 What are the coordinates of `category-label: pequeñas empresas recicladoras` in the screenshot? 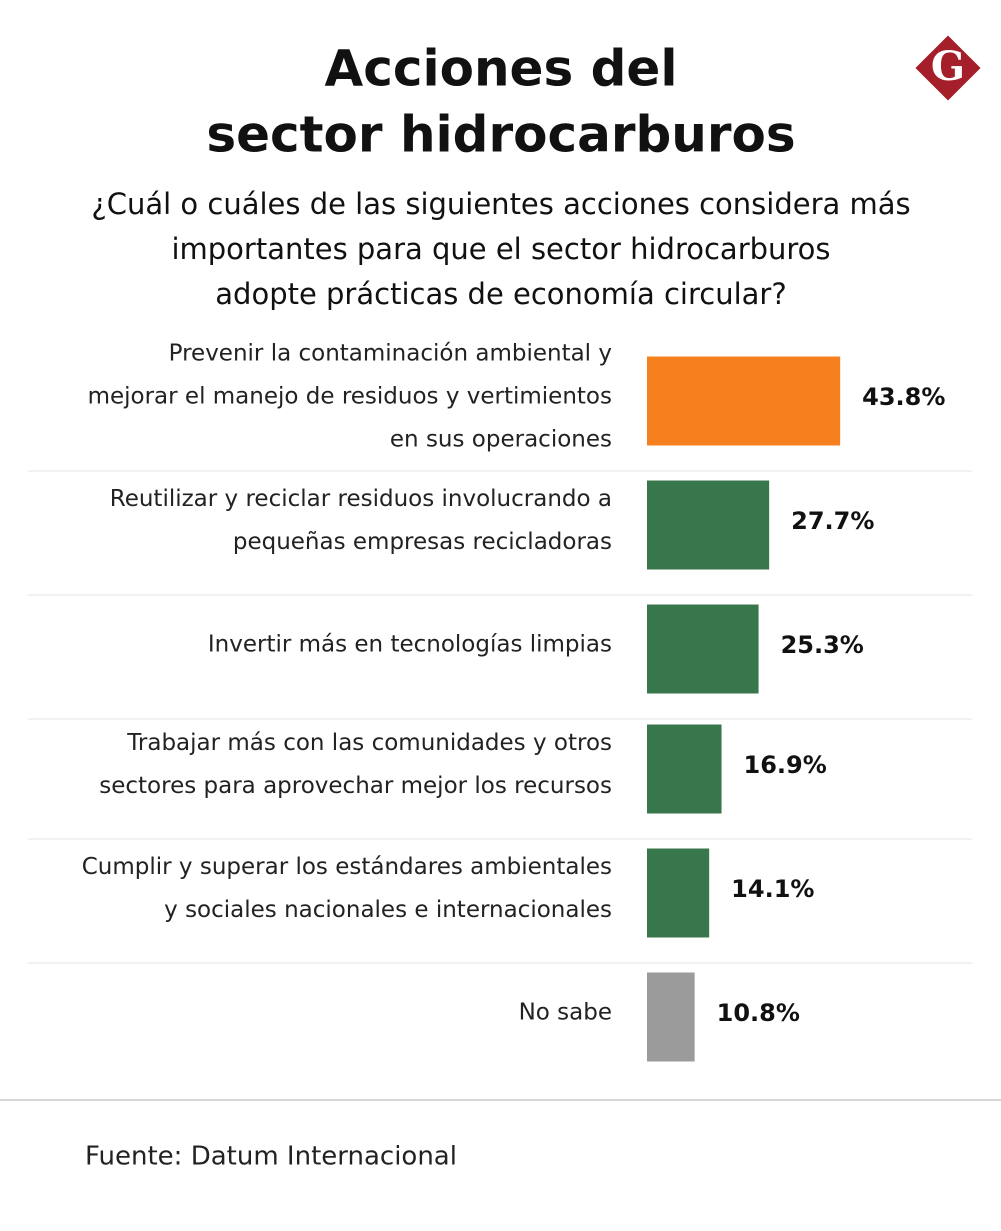 It's located at (422, 542).